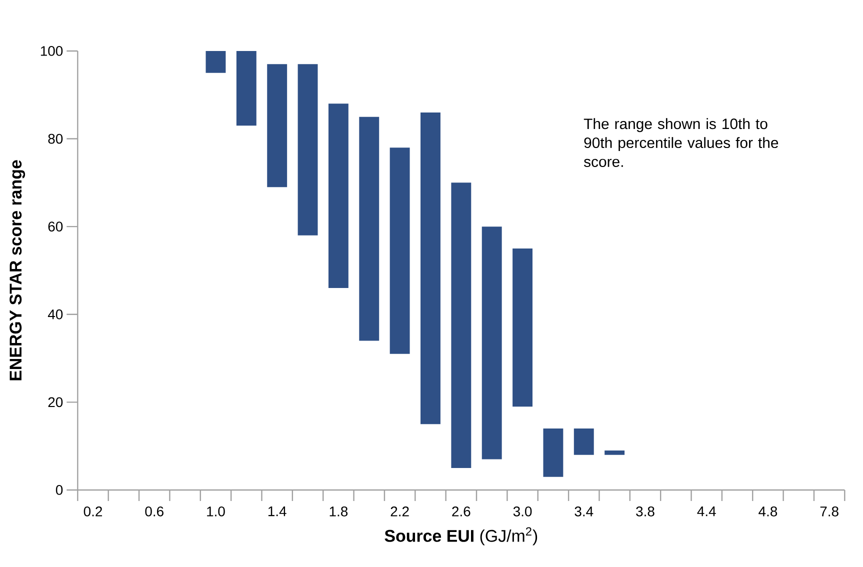  What do you see at coordinates (216, 511) in the screenshot?
I see `x-tick-label: 1.0` at bounding box center [216, 511].